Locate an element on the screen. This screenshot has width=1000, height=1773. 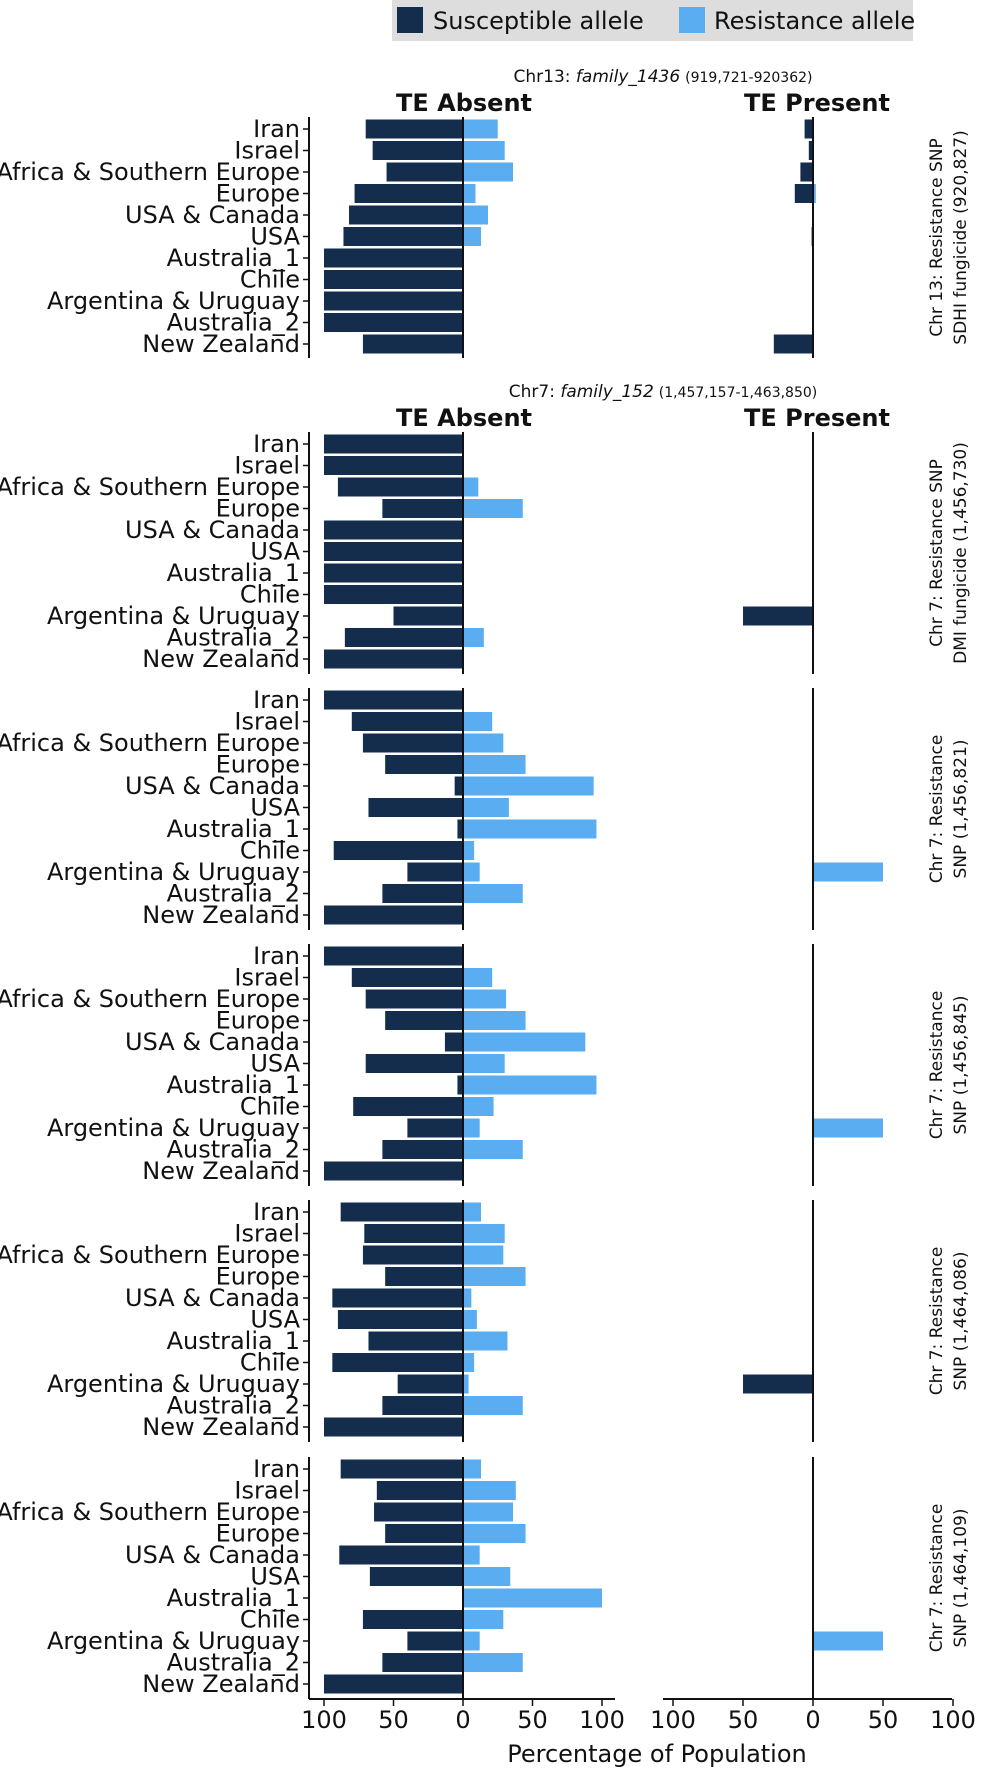
legend-background is located at coordinates (652, 20).